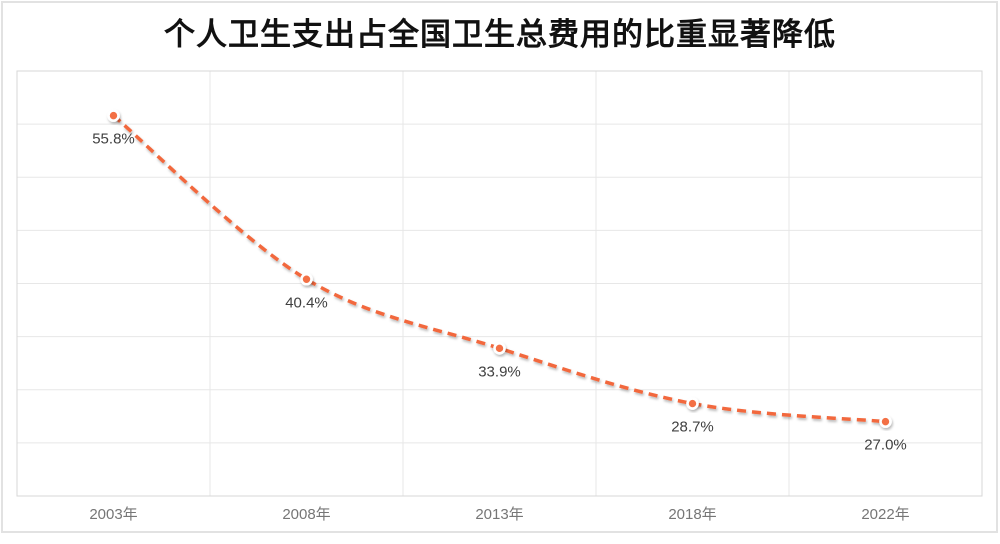 The image size is (1000, 544). What do you see at coordinates (692, 514) in the screenshot?
I see `x-axis-tick-label: 2018年` at bounding box center [692, 514].